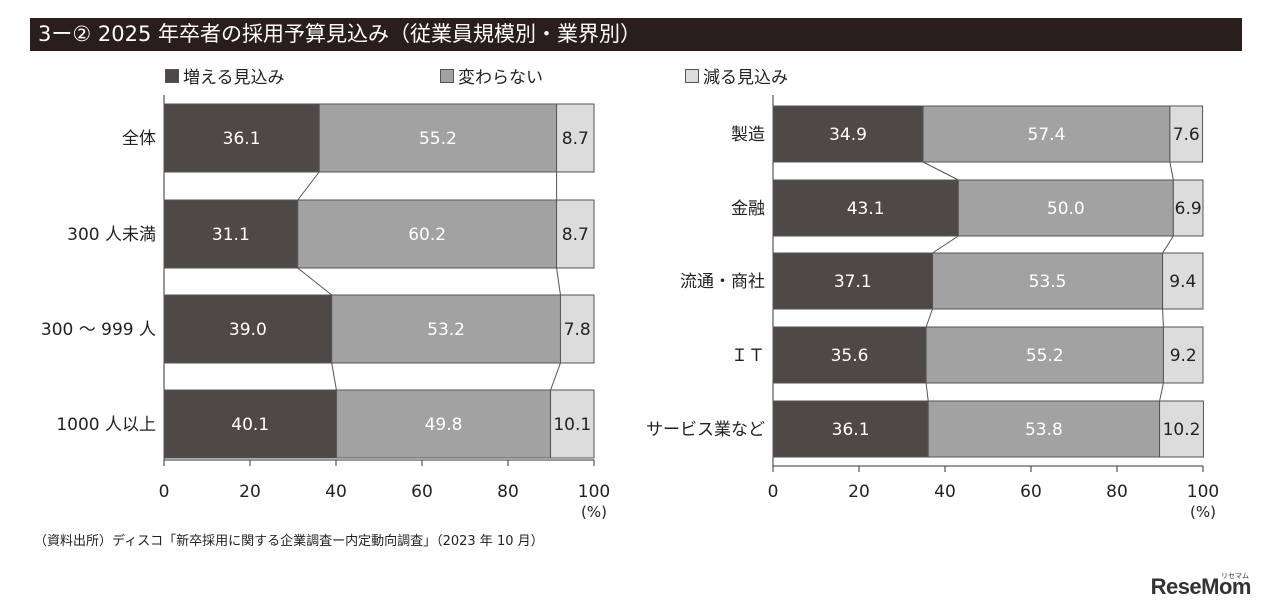 The width and height of the screenshot is (1265, 613). What do you see at coordinates (636, 34) in the screenshot?
I see `chart-title: 3ー② 2025 年卒者の採用予算見込み（従業員規模別・業界別）` at bounding box center [636, 34].